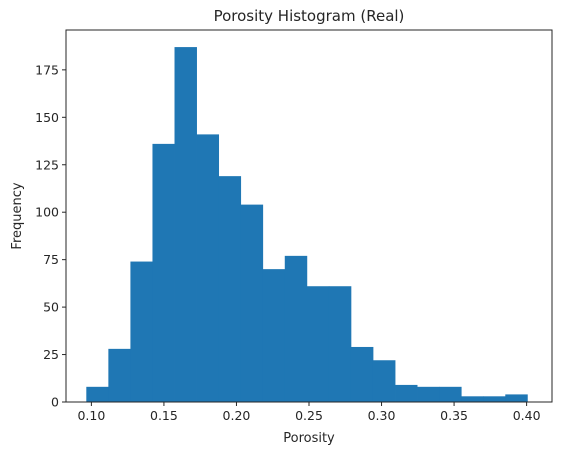 The width and height of the screenshot is (571, 455). What do you see at coordinates (50, 235) in the screenshot?
I see `y-axis-ticks: 0 25 50 75 100 125 150 175` at bounding box center [50, 235].